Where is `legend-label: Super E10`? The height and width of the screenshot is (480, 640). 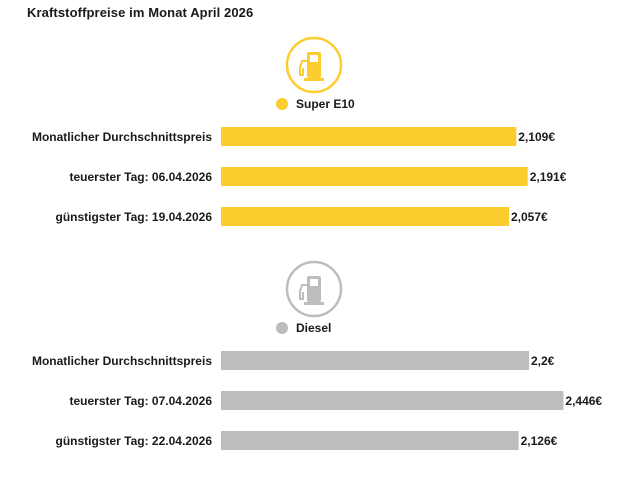
legend-label: Super E10 is located at coordinates (325, 104).